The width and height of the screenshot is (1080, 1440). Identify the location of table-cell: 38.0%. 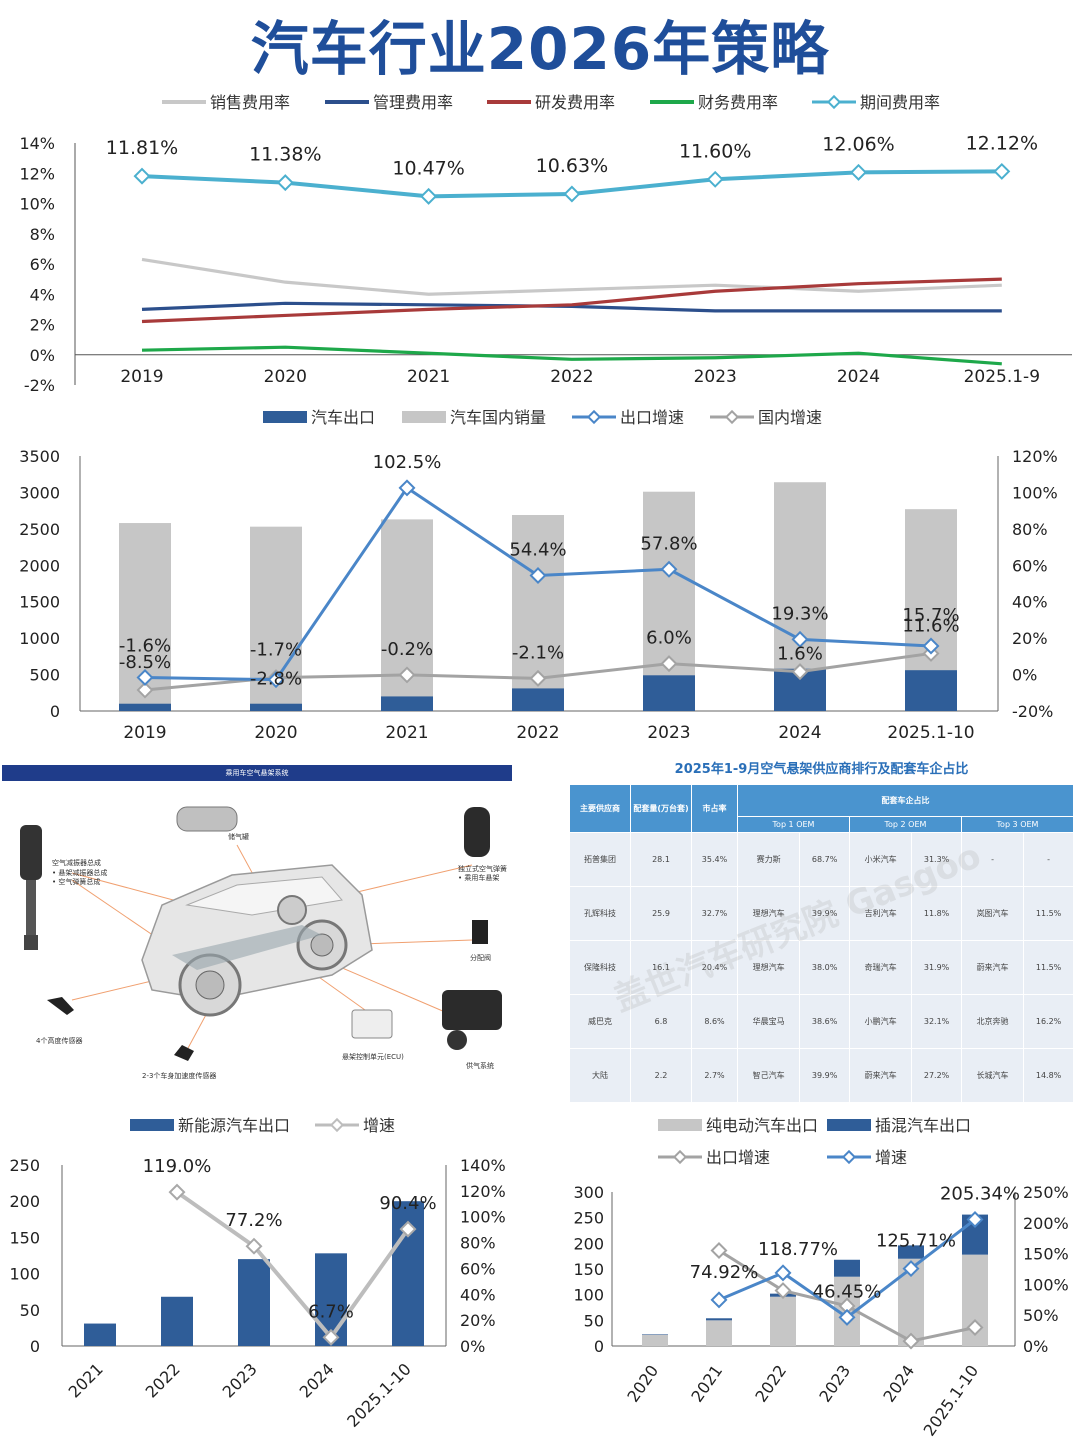
(824, 967).